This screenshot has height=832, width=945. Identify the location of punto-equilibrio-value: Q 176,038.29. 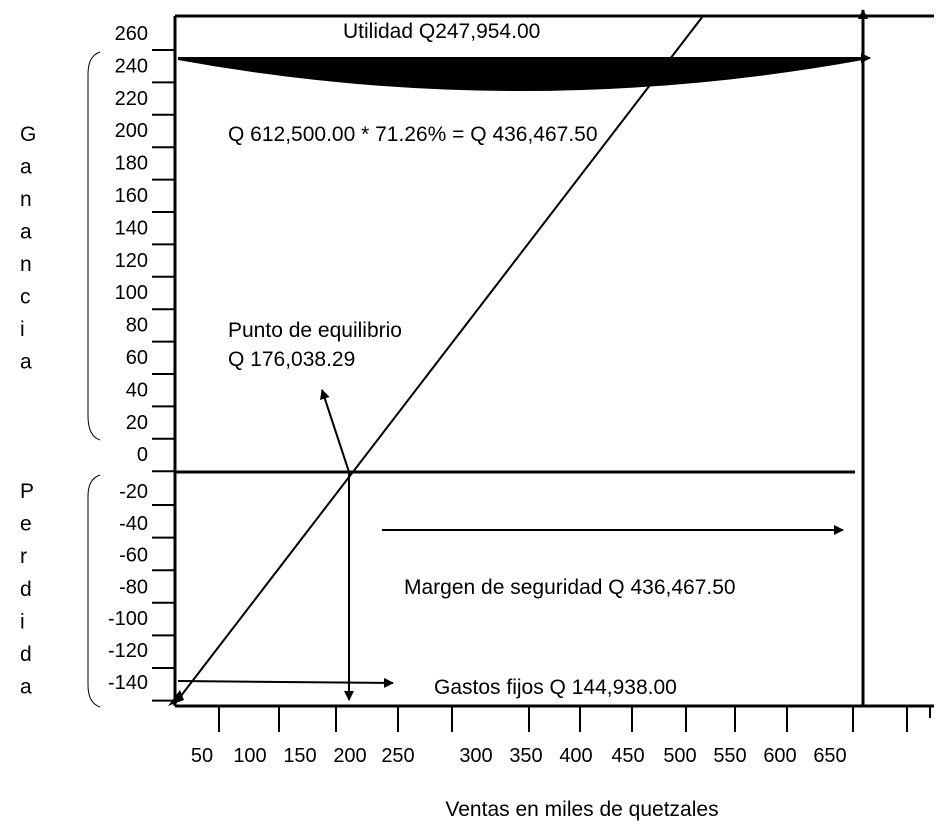
(291, 359).